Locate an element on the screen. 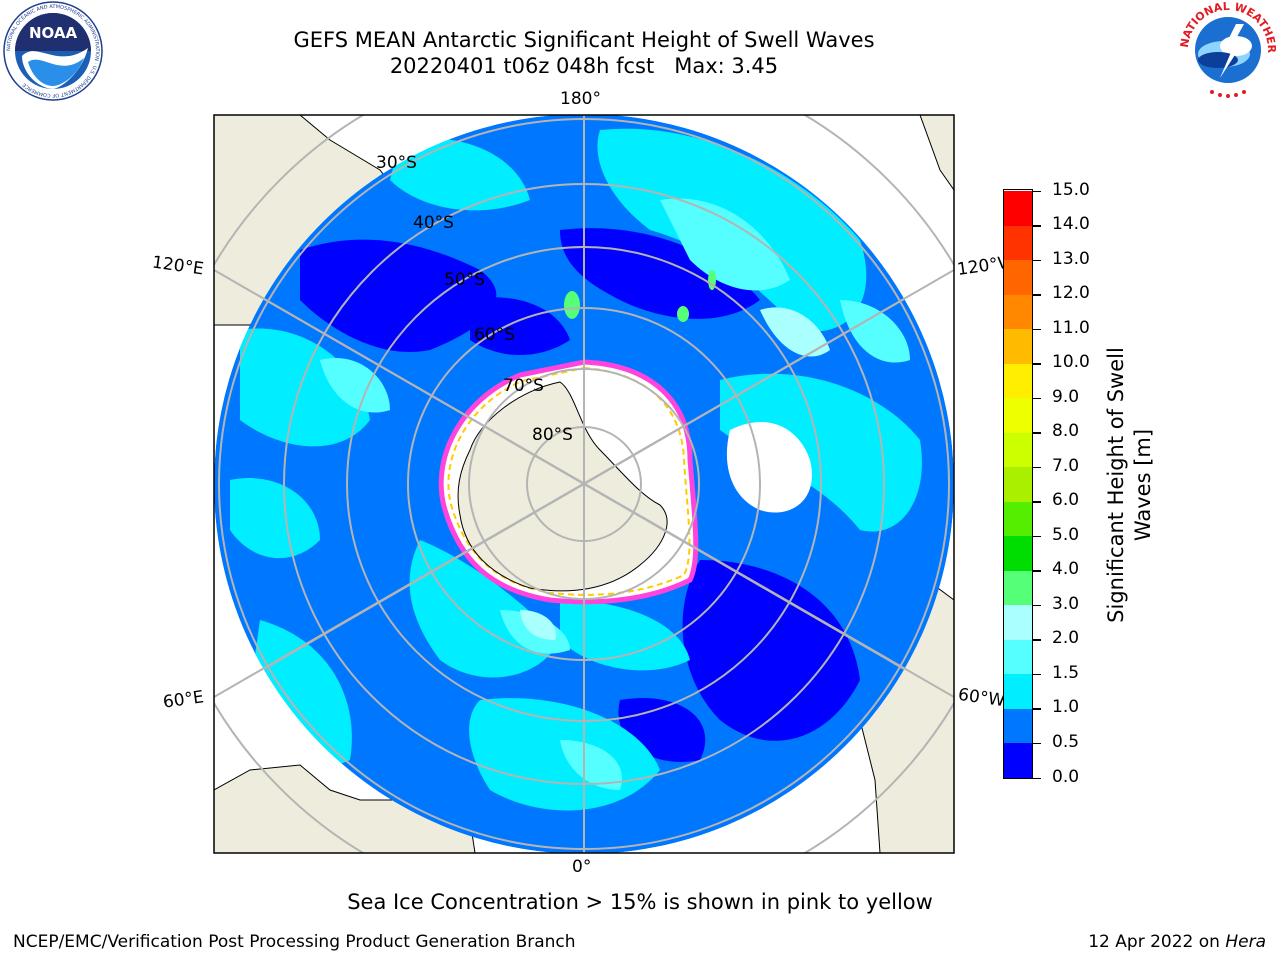  colorbar-tick-label: 14.0 is located at coordinates (1071, 224).